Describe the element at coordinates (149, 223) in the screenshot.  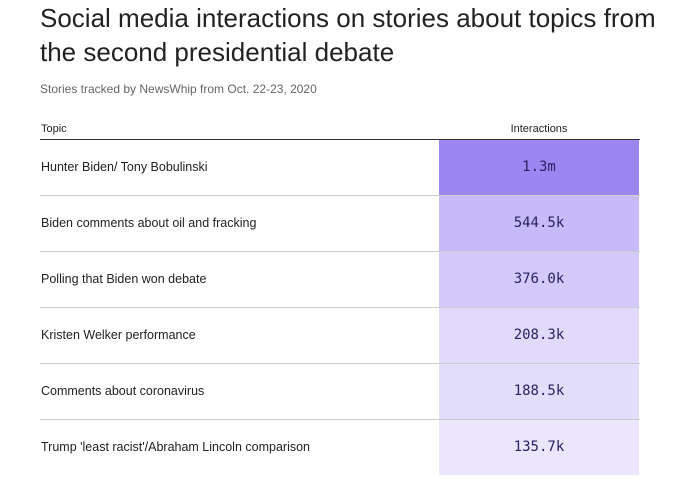
I see `topic-label: Biden comments about oil and fracking` at that location.